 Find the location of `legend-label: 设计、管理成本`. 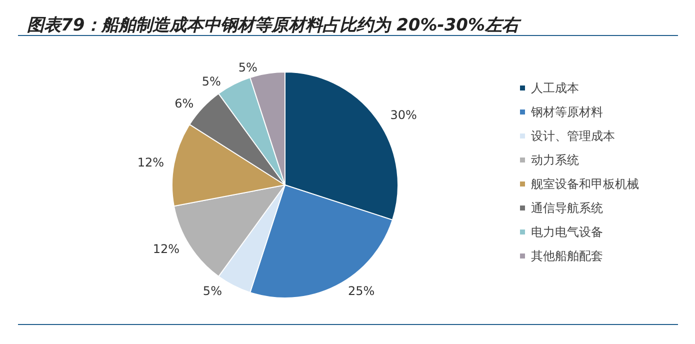

legend-label: 设计、管理成本 is located at coordinates (573, 136).